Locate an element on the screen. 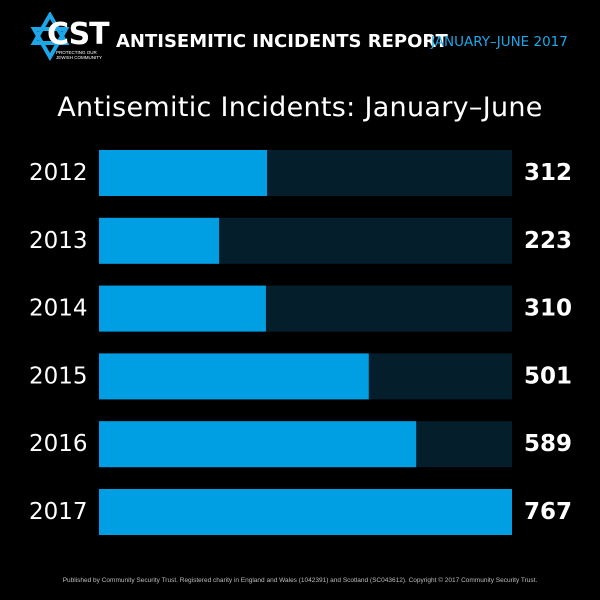  value-label: 310 is located at coordinates (548, 309).